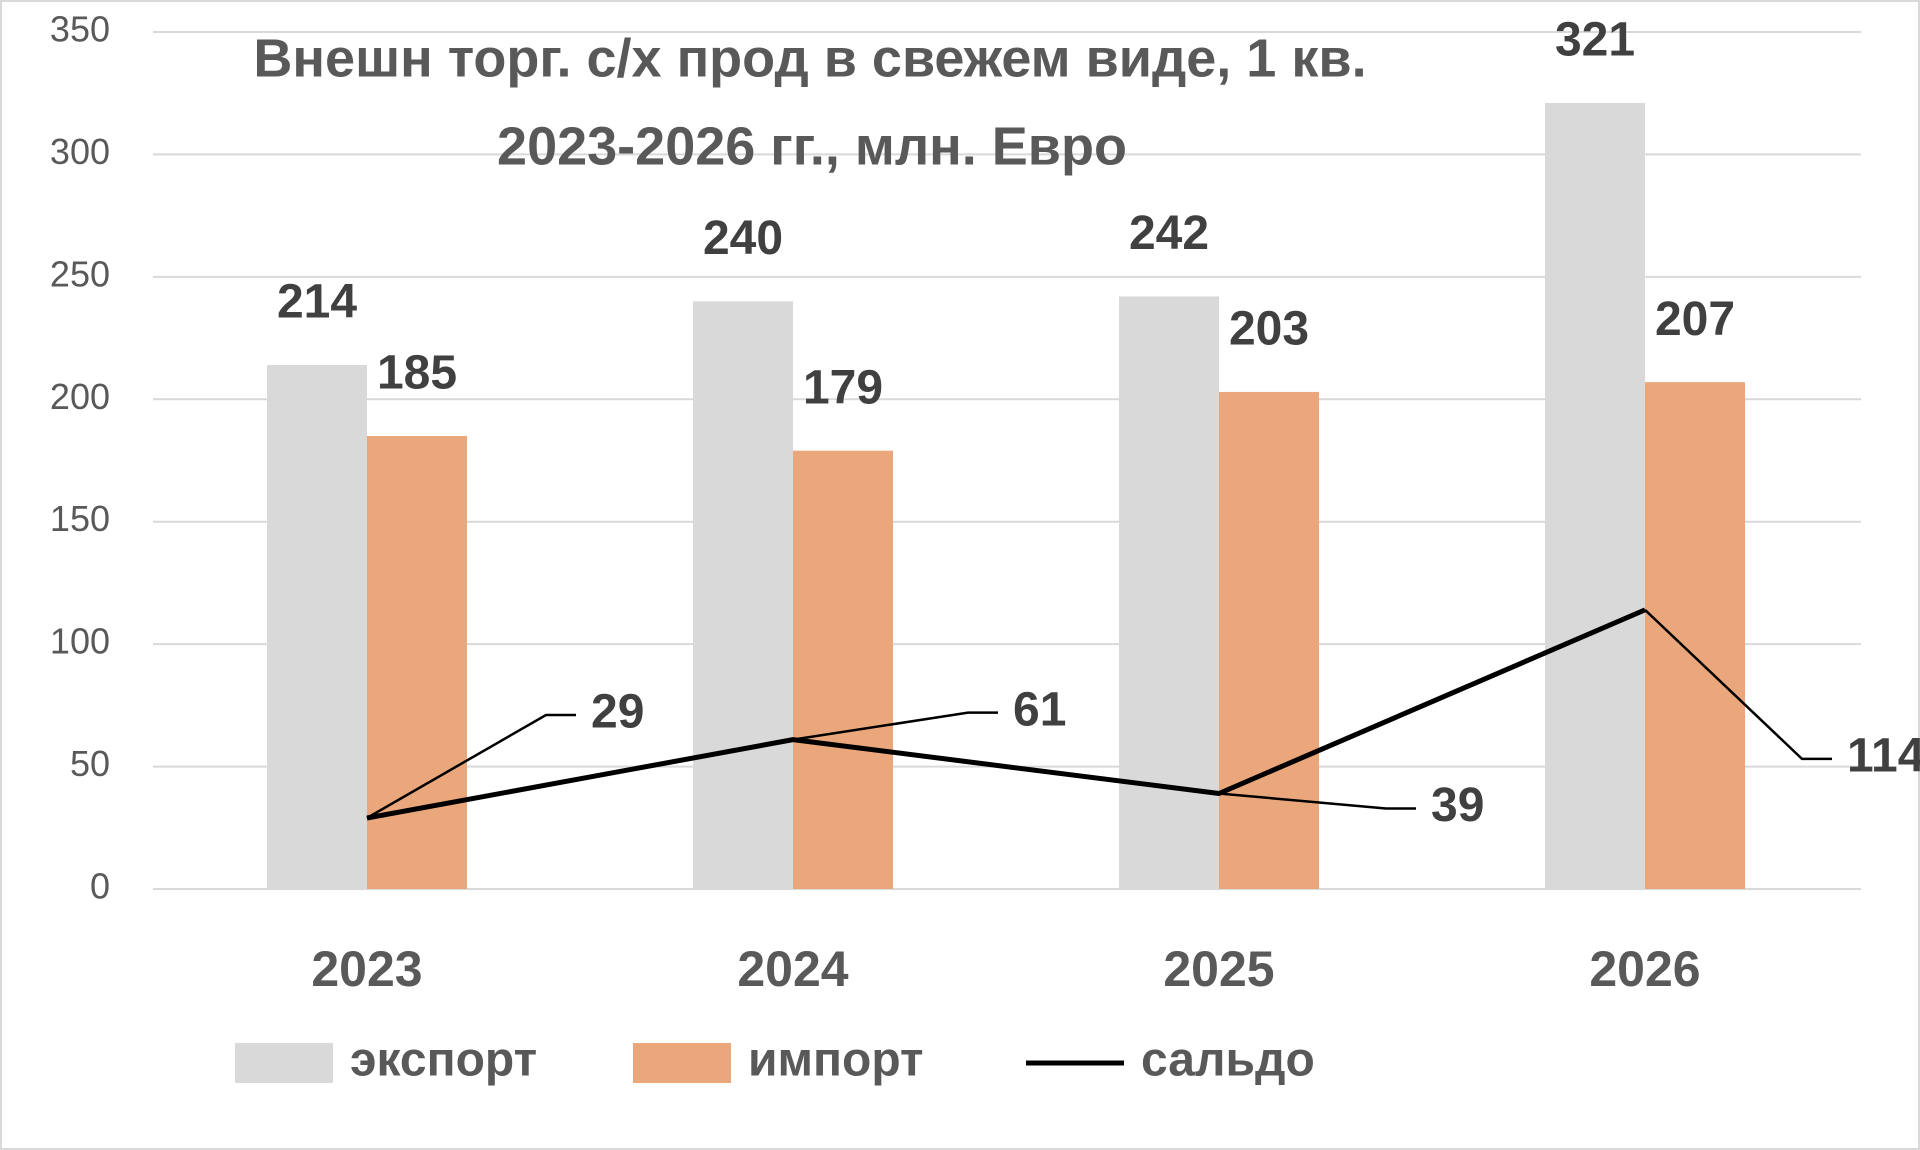  I want to click on value-label: 179, so click(843, 387).